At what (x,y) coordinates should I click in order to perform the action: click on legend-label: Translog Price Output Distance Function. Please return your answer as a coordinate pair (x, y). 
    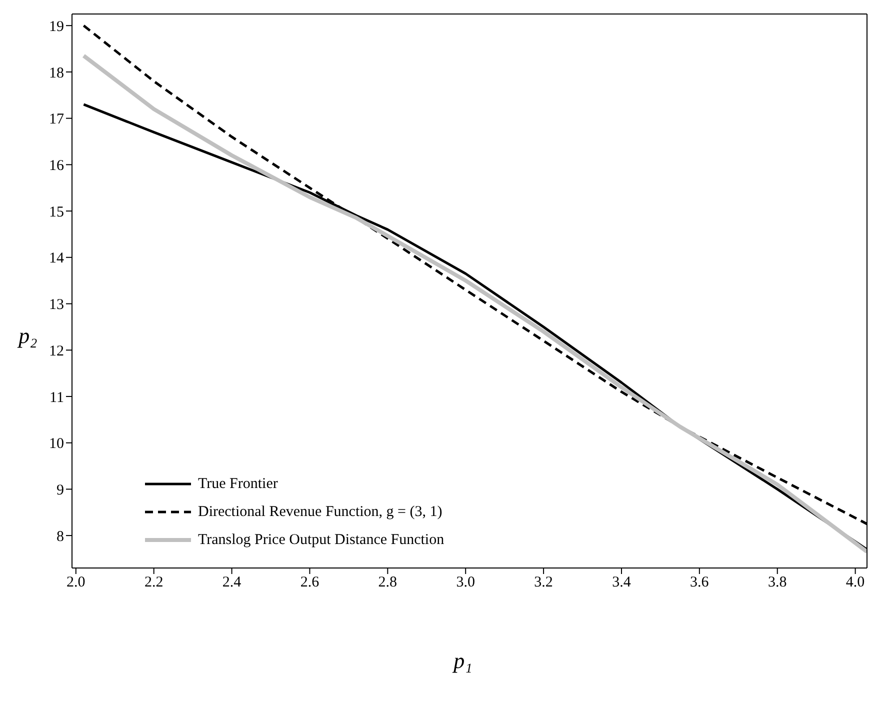
    Looking at the image, I should click on (321, 540).